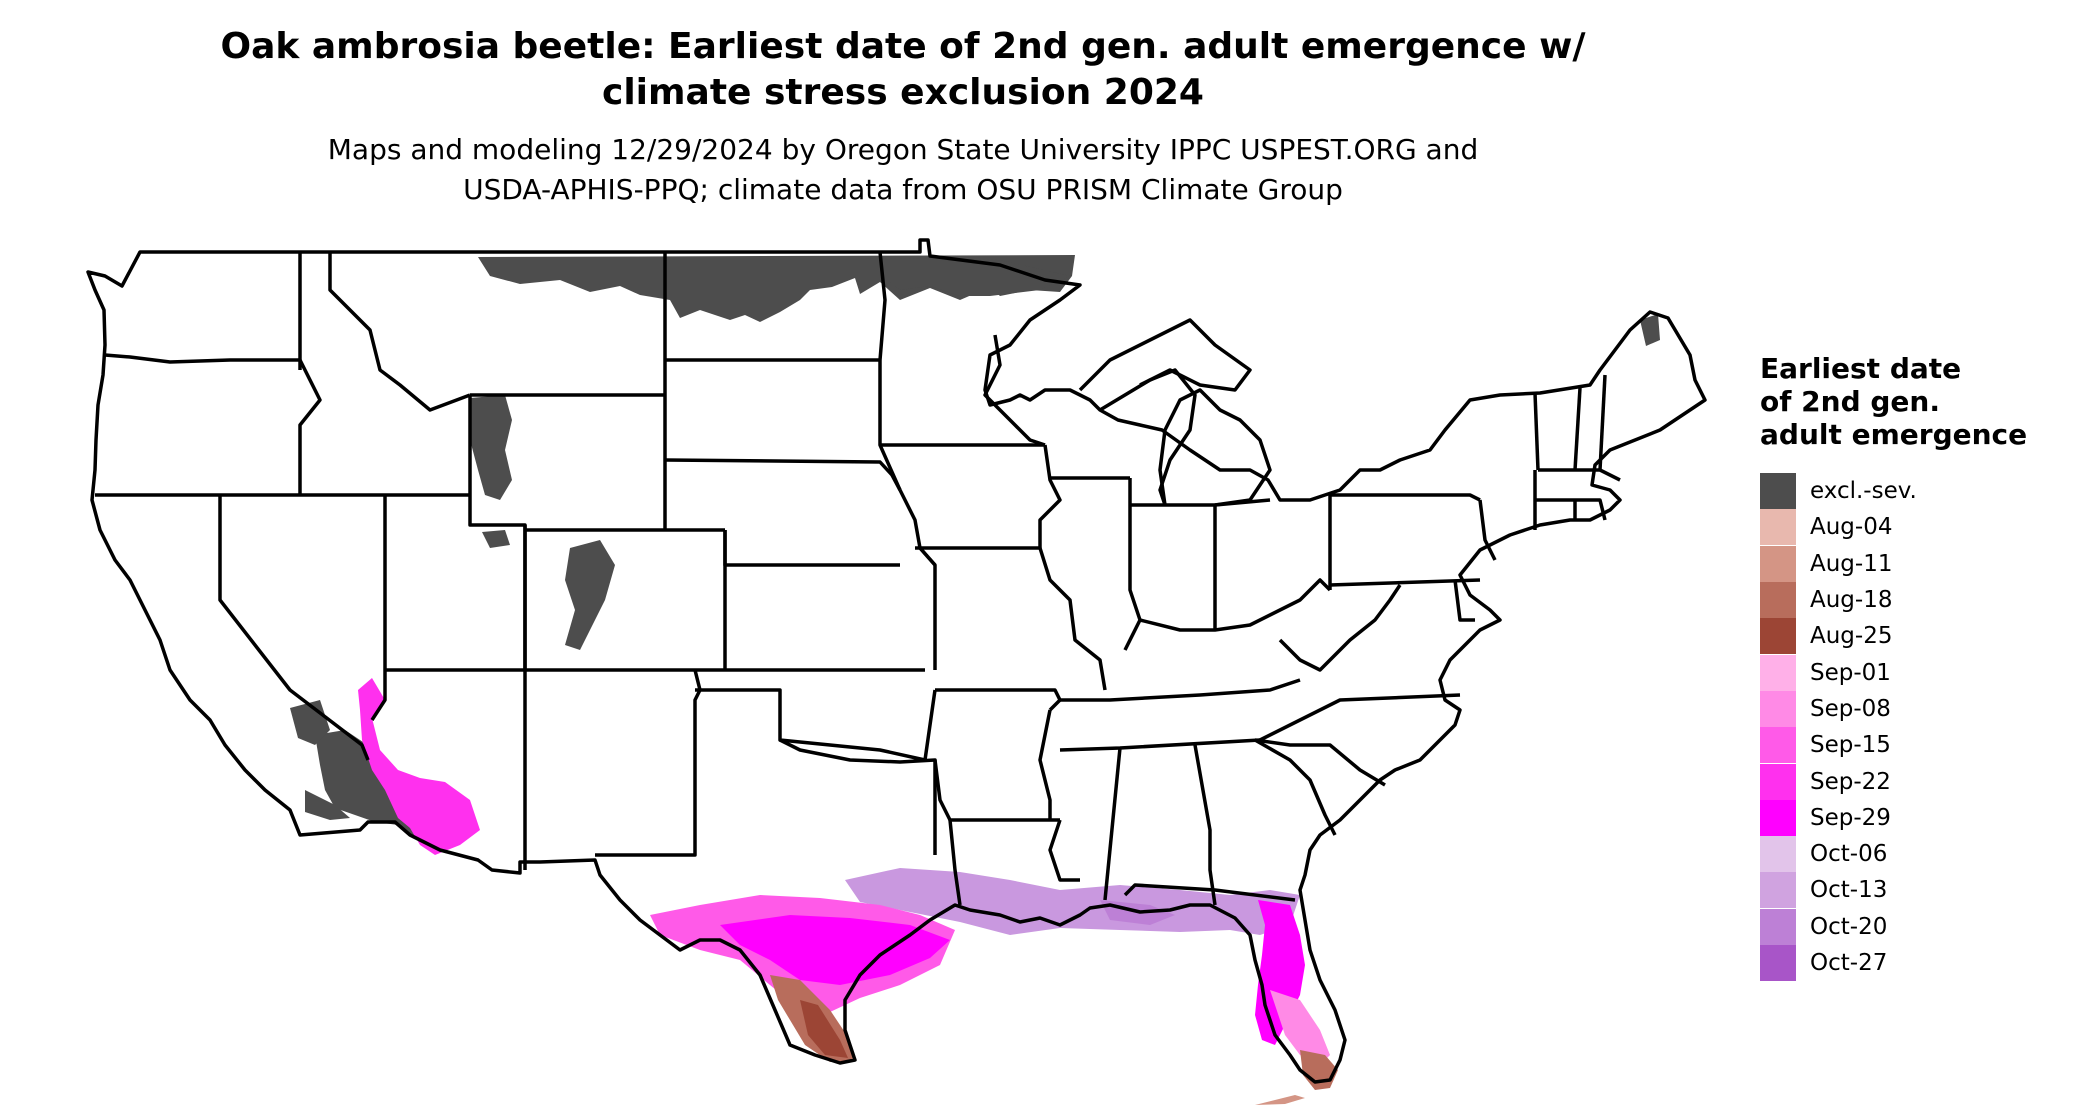 This screenshot has height=1116, width=2100. Describe the element at coordinates (1215, 447) in the screenshot. I see `lower-michigan` at that location.